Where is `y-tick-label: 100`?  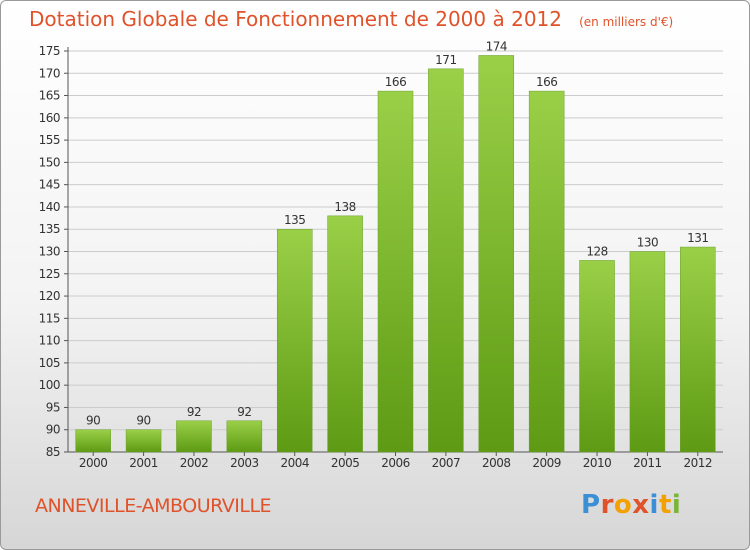
y-tick-label: 100 is located at coordinates (49, 385).